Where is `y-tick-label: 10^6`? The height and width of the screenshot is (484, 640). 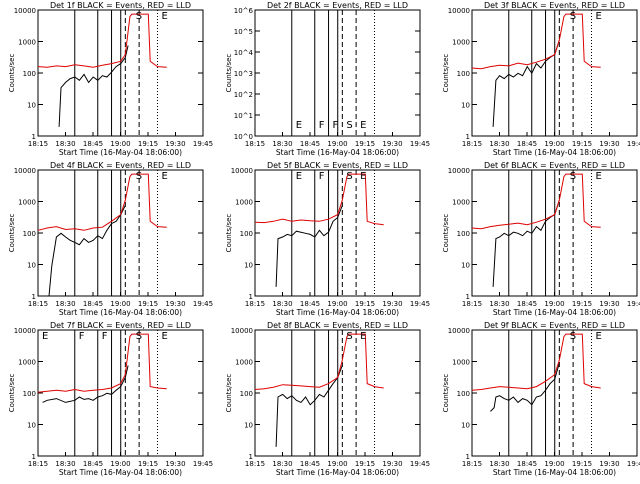 y-tick-label: 10^6 is located at coordinates (244, 11).